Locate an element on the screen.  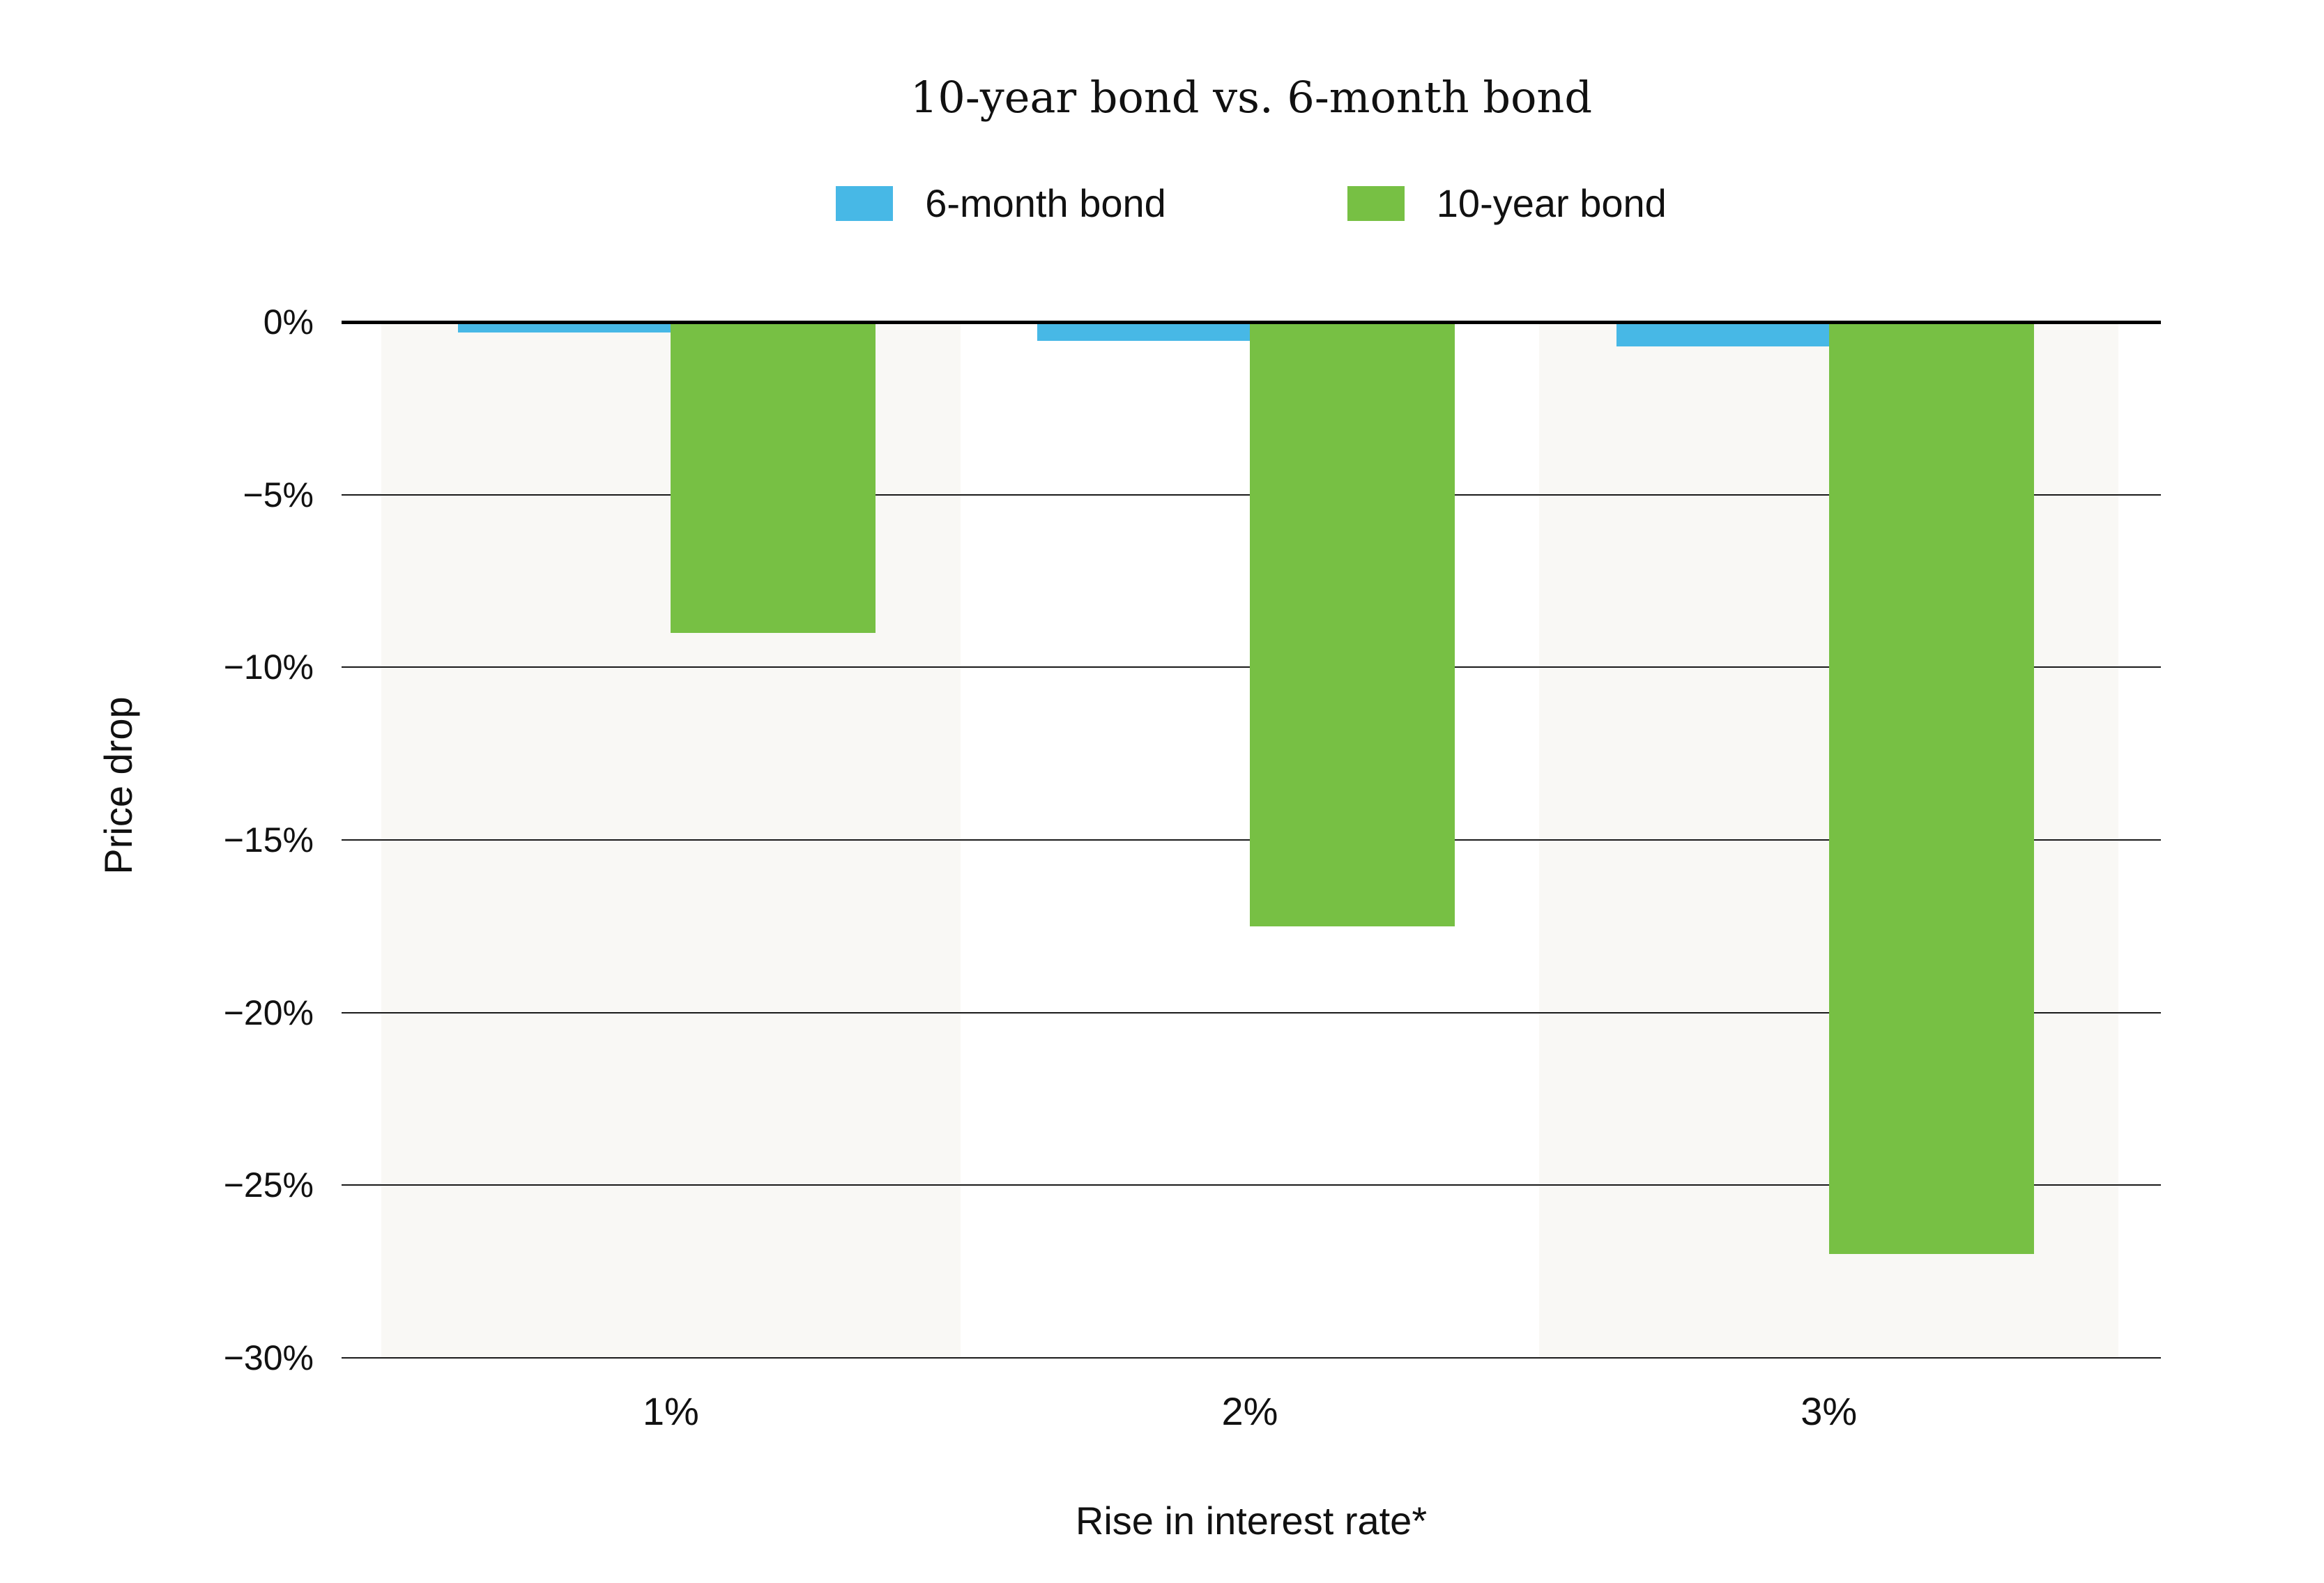
y-tick-label: 0% is located at coordinates (288, 322).